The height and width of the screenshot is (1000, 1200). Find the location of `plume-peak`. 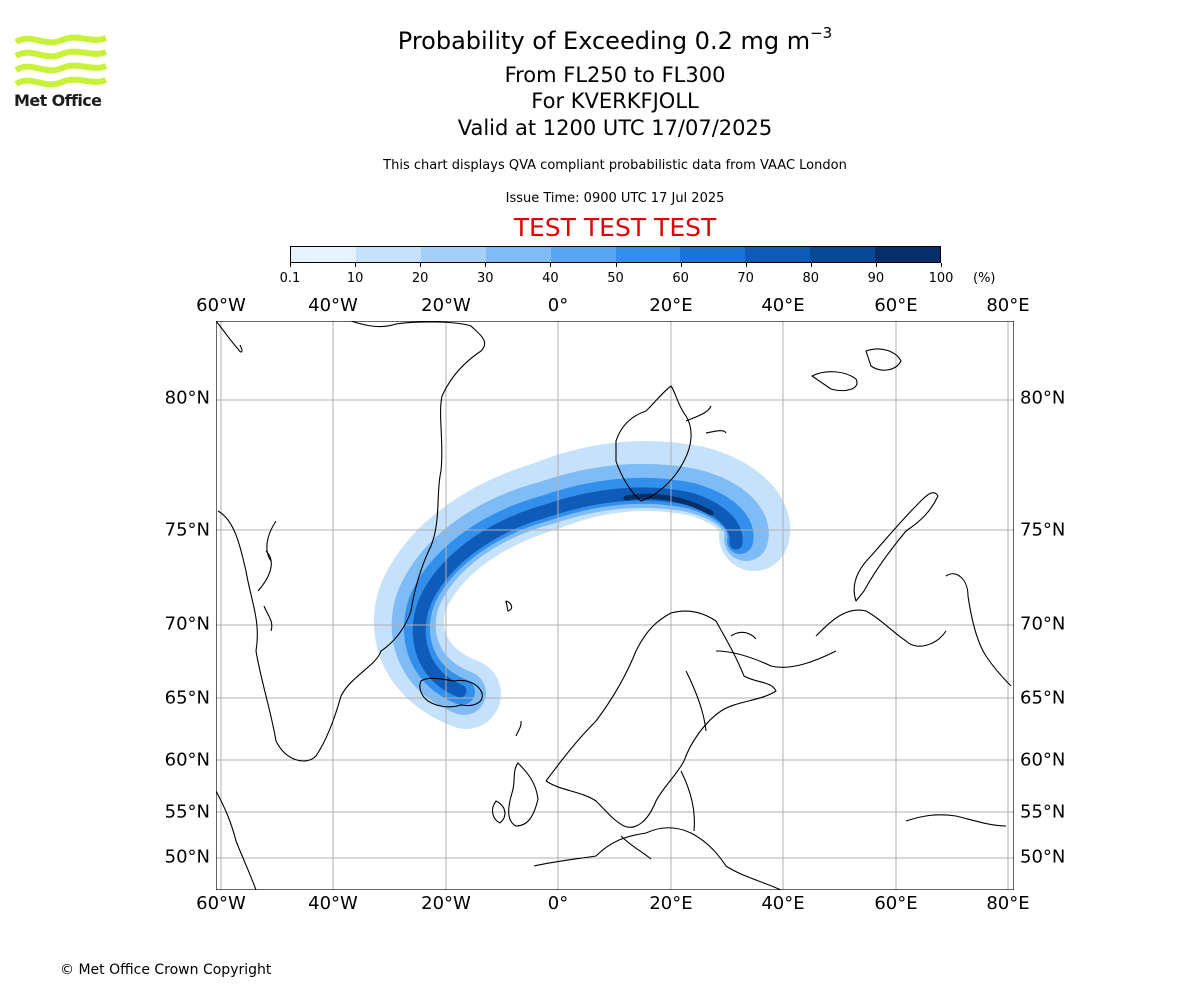

plume-peak is located at coordinates (668, 504).